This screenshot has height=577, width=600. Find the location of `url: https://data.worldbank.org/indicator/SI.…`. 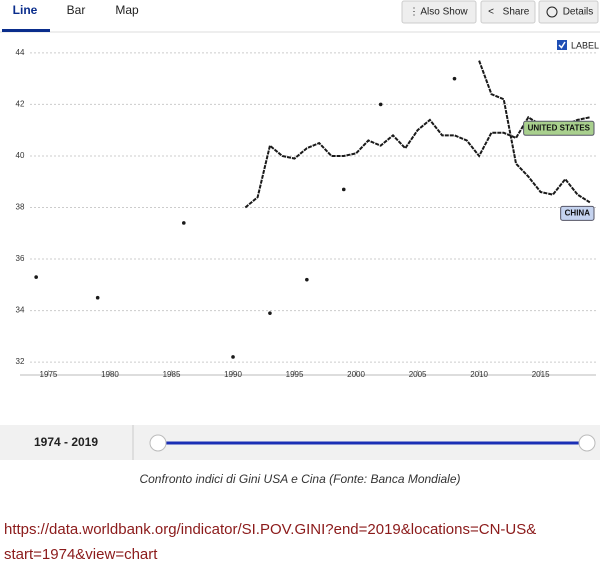

url: https://data.worldbank.org/indicator/SI.… is located at coordinates (270, 529).